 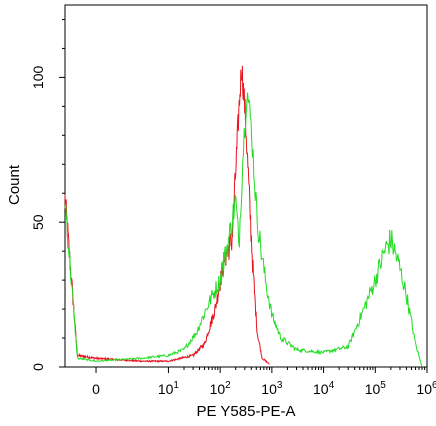 I want to click on y-axis-label: Count, so click(x=14, y=184).